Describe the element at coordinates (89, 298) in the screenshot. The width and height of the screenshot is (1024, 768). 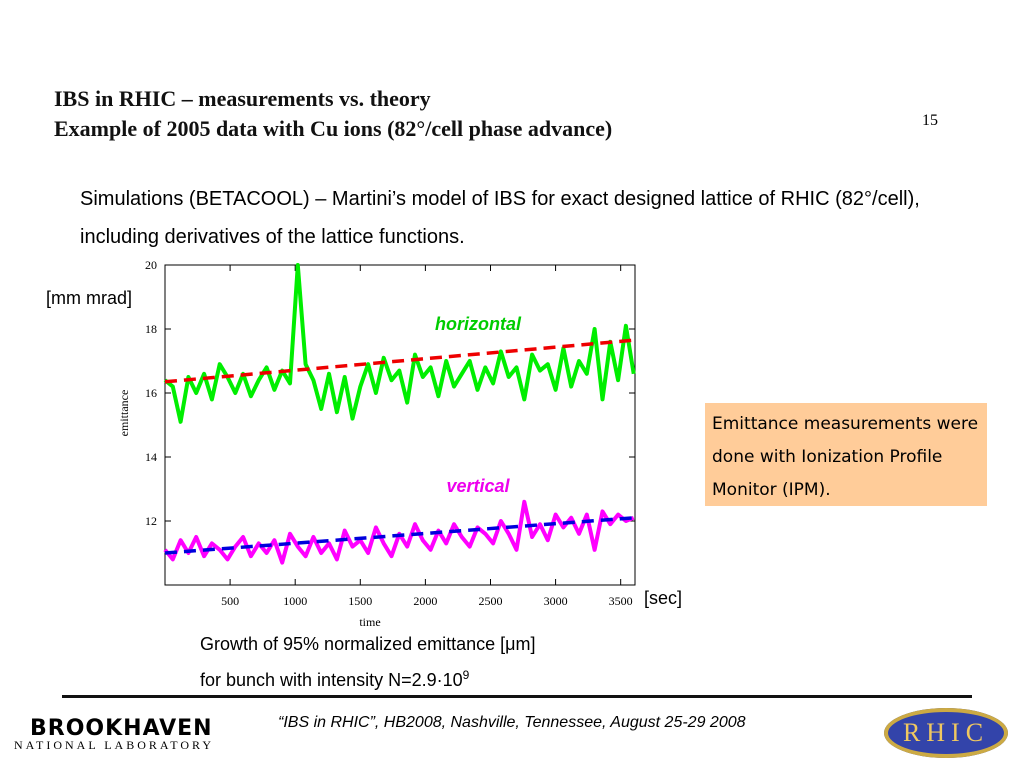
I see `y-unit: [mm mrad]` at that location.